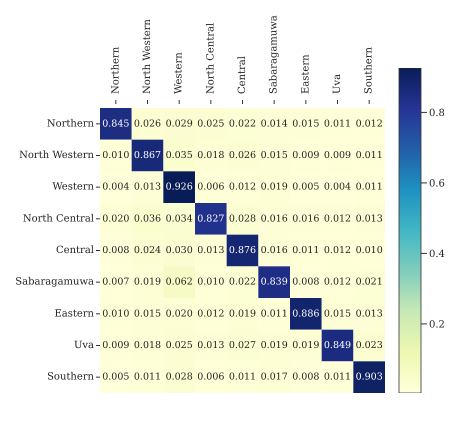 This screenshot has width=454, height=432. What do you see at coordinates (437, 184) in the screenshot?
I see `color-bar-label: 0.6` at bounding box center [437, 184].